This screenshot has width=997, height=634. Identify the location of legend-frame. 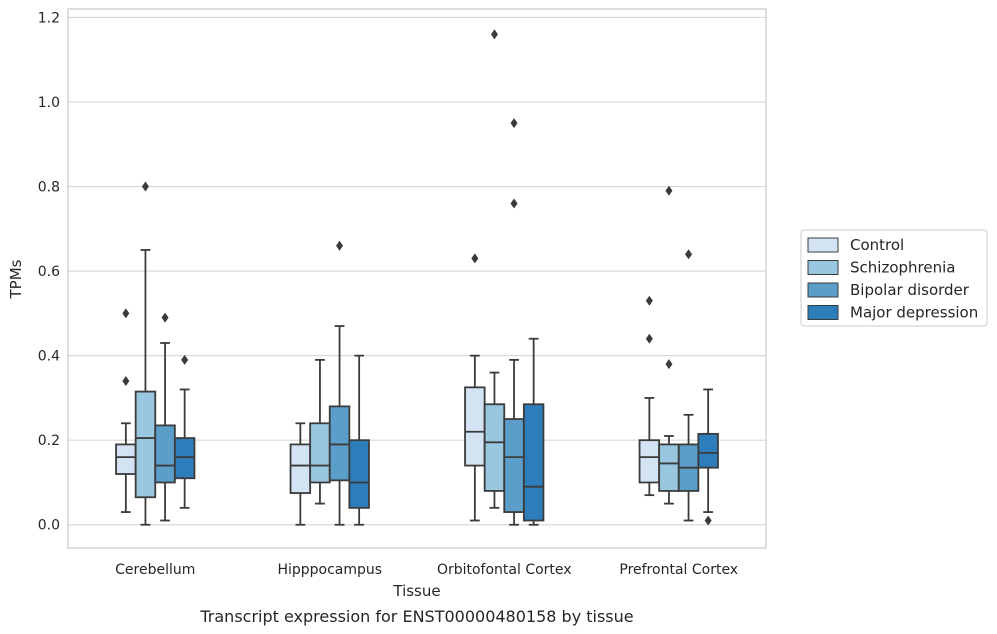
(894, 278).